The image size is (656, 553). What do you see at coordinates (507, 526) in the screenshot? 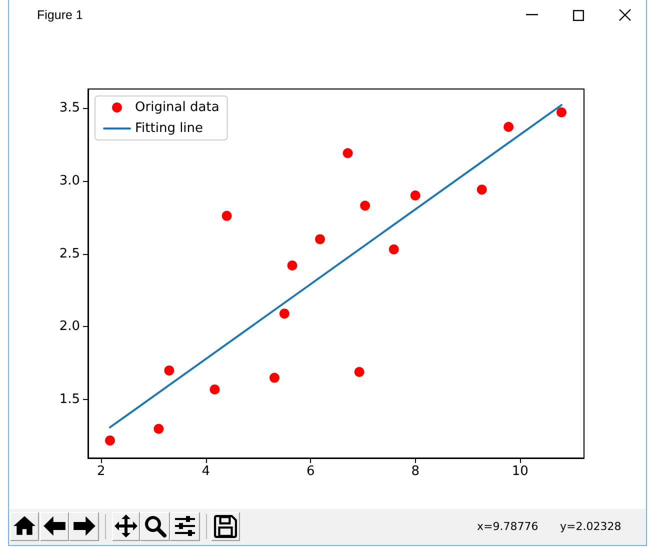
I see `text: x=9.78776` at bounding box center [507, 526].